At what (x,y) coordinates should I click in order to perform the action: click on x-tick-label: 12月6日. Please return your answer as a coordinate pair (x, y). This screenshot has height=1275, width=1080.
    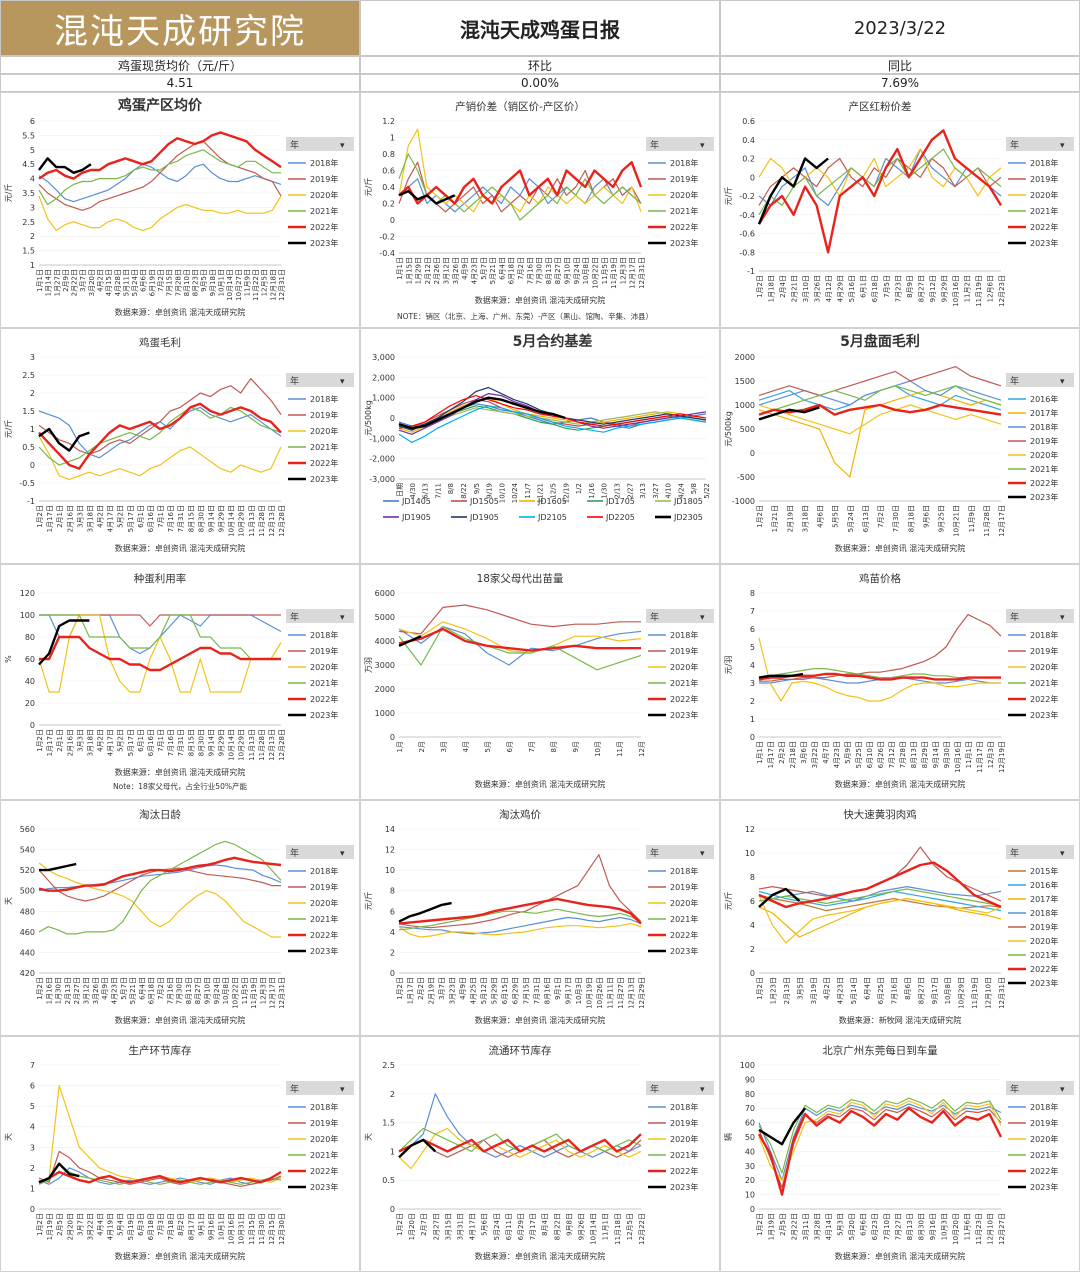
    Looking at the image, I should click on (990, 288).